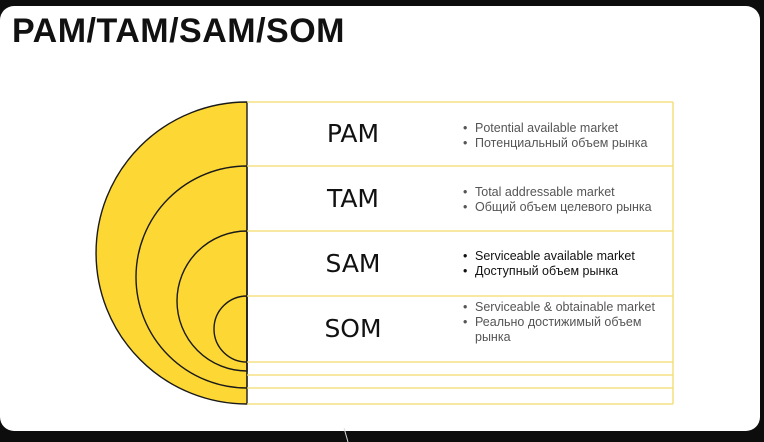  Describe the element at coordinates (352, 198) in the screenshot. I see `row-label-tam: TAM` at that location.